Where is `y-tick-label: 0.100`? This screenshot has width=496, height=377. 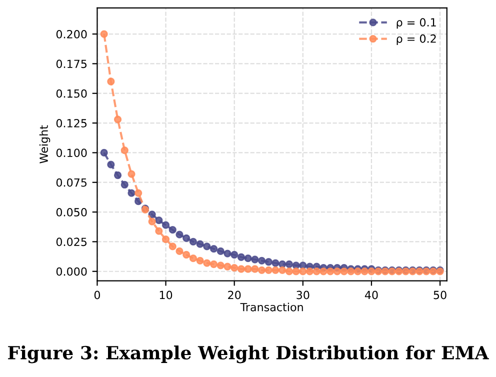 y-tick-label: 0.100 is located at coordinates (71, 153).